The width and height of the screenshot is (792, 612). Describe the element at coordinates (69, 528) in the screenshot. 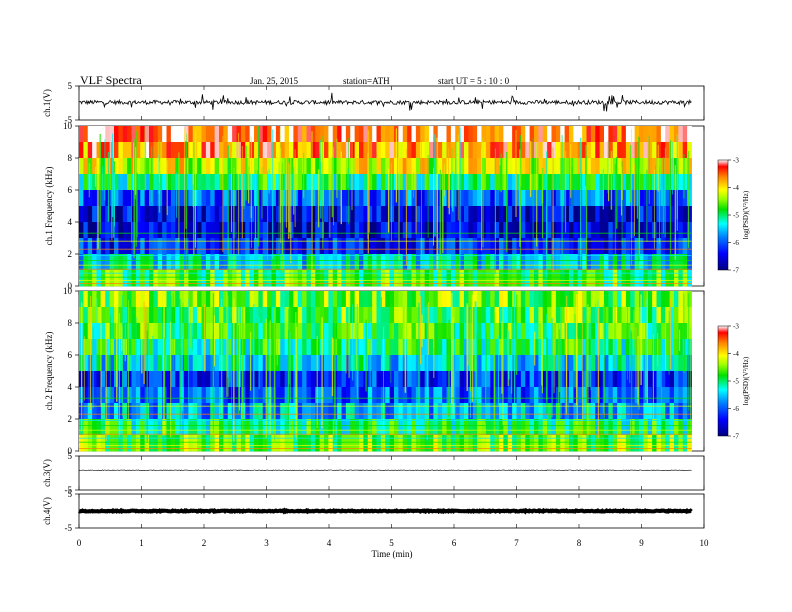

I see `ch4-waveform-ytick-label: -5` at that location.